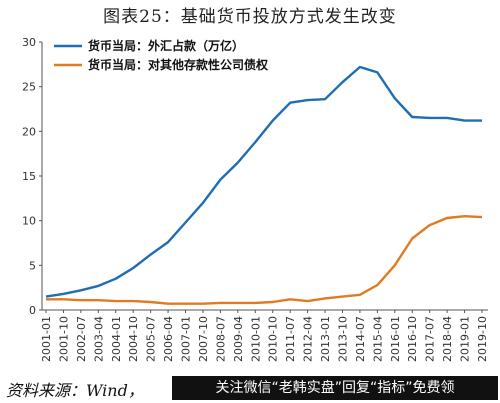 The image size is (500, 403). Describe the element at coordinates (290, 339) in the screenshot. I see `x-tick-label: 2011-07` at that location.